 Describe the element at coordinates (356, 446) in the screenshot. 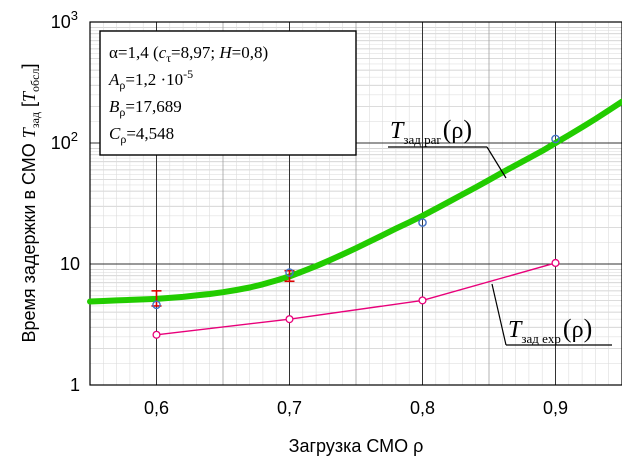

I see `x-axis-title: Загрузка СМО ρ` at that location.